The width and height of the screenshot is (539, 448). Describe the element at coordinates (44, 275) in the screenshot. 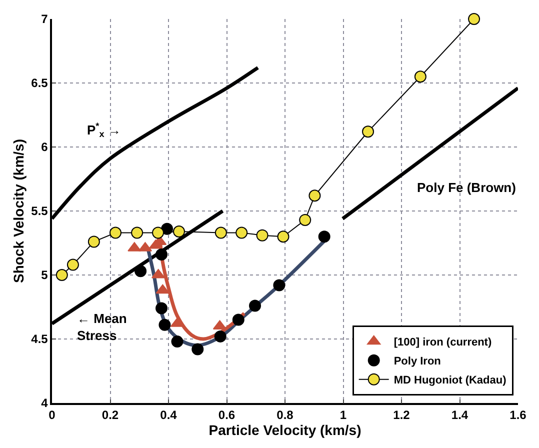

I see `y-tick-label: 5` at that location.